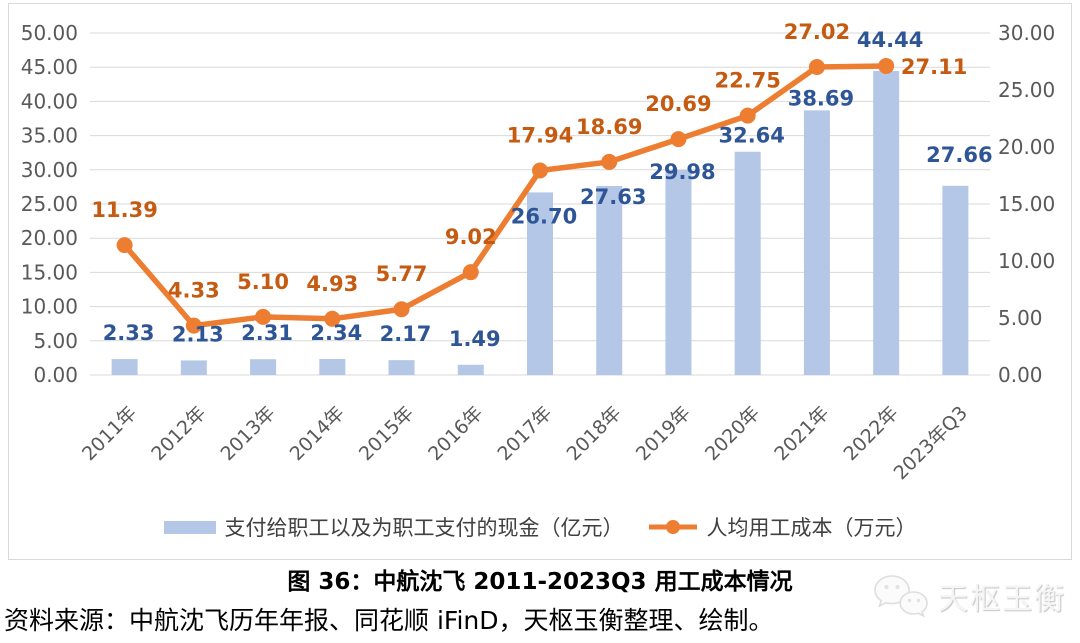 The width and height of the screenshot is (1080, 643). Describe the element at coordinates (471, 237) in the screenshot. I see `line-value-label: 9.02` at that location.